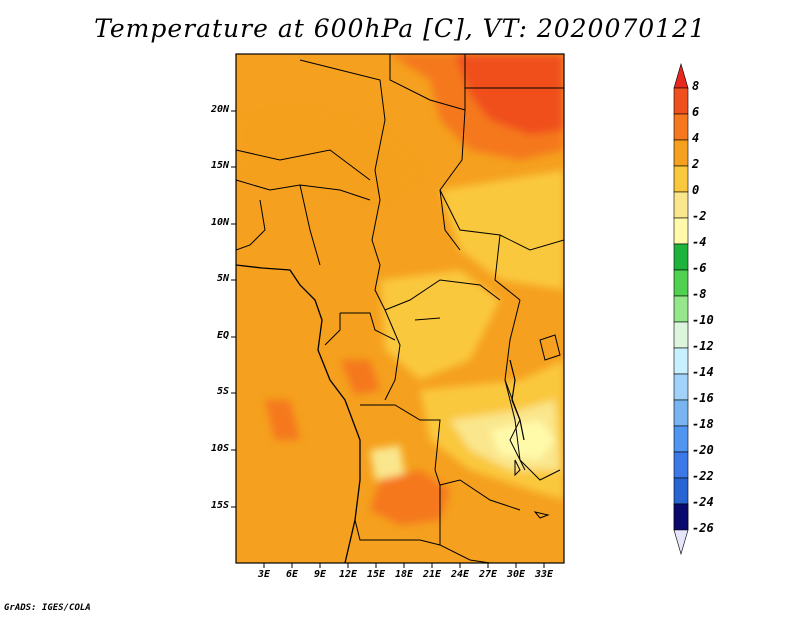  I want to click on colorbar, so click(681, 309).